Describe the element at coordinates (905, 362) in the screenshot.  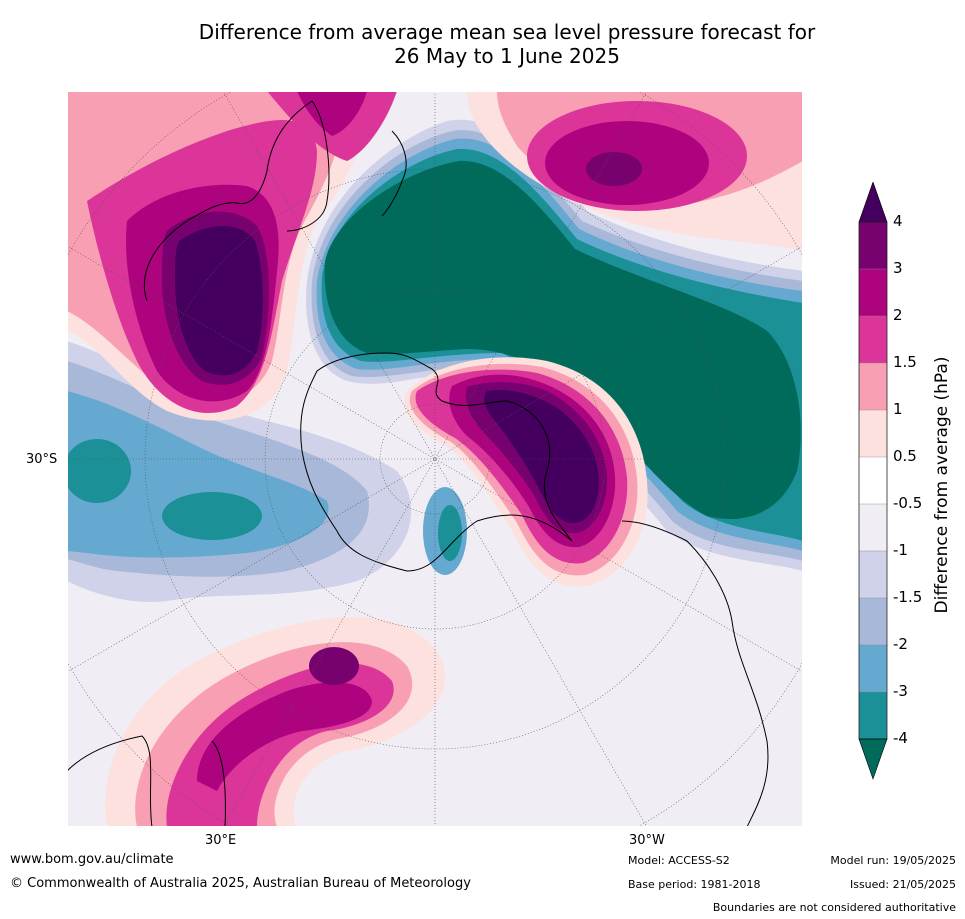
I see `colorbar-tick-label: 1.5` at that location.